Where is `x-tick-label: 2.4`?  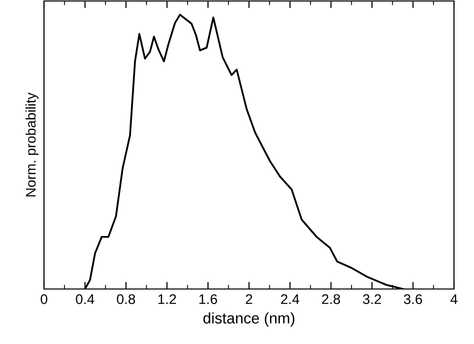
x-tick-label: 2.4 is located at coordinates (290, 299).